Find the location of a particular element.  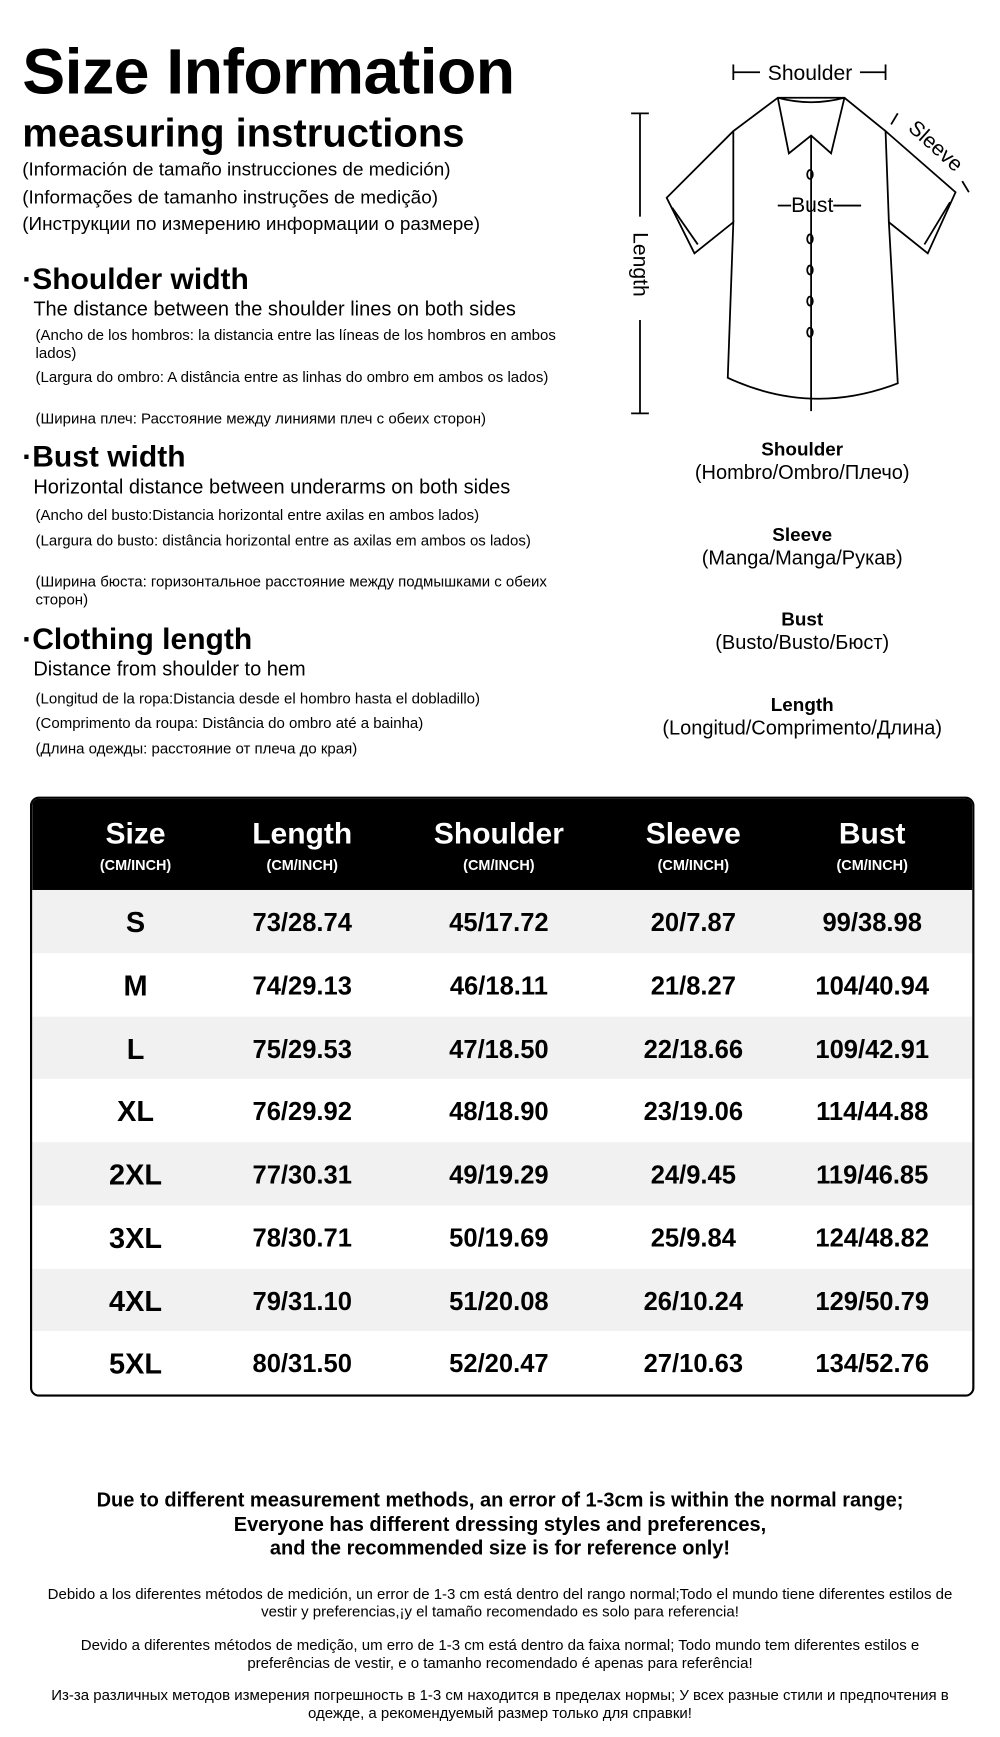

title: Size Information is located at coordinates (268, 71).